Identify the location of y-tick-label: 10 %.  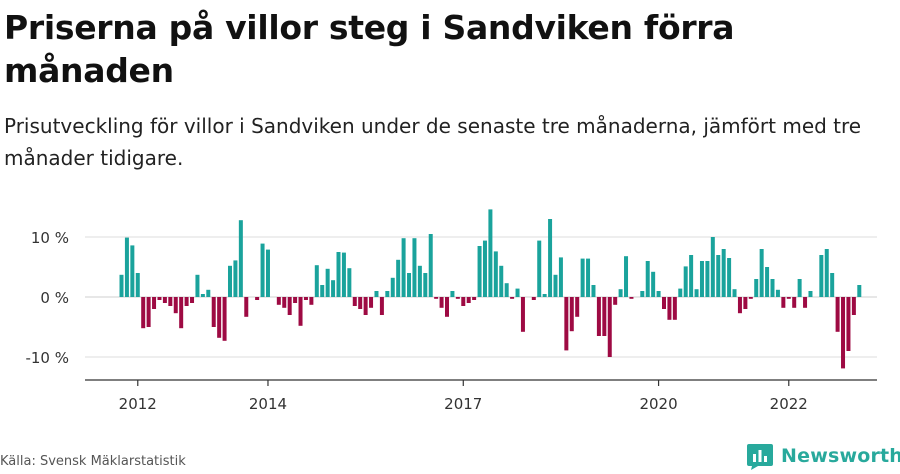
(50, 238).